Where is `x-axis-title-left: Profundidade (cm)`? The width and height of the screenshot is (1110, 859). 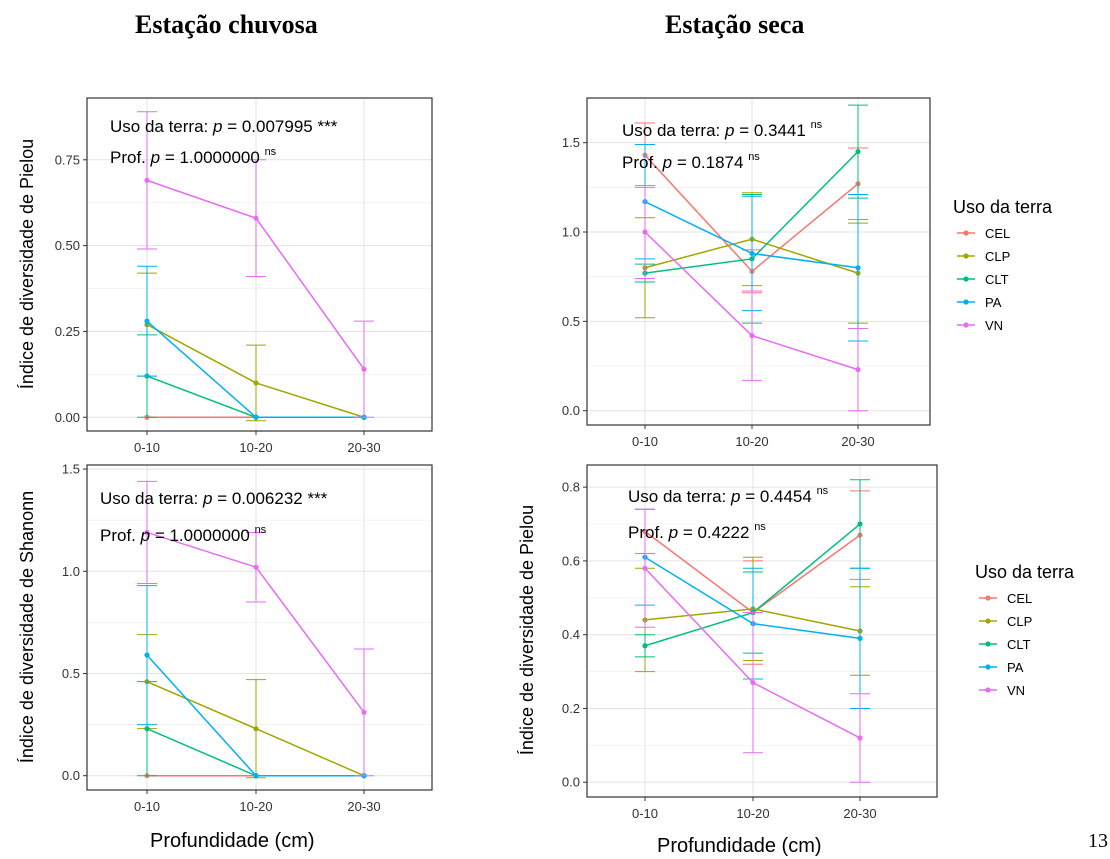 x-axis-title-left: Profundidade (cm) is located at coordinates (232, 841).